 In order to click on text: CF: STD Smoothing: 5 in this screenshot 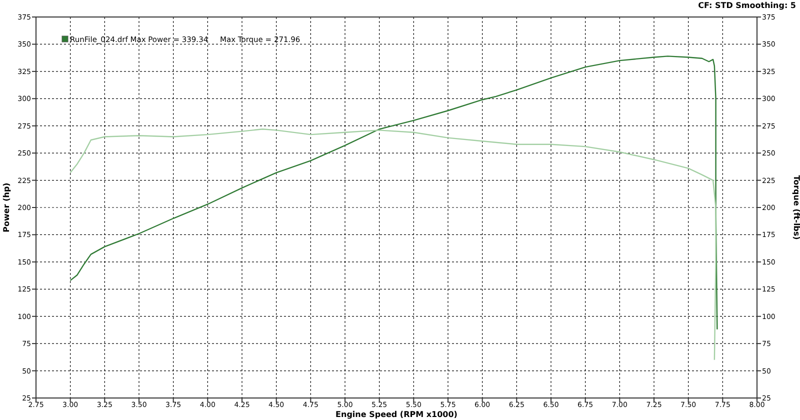, I will do `click(747, 5)`.